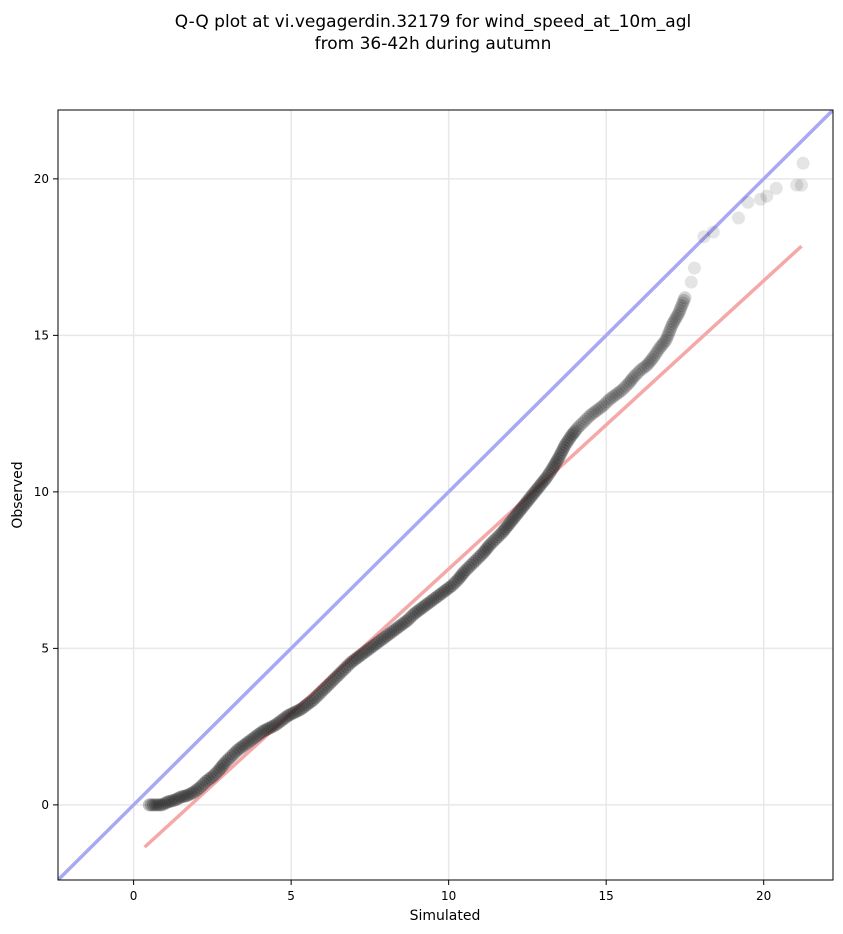 This screenshot has width=843, height=934. What do you see at coordinates (448, 896) in the screenshot?
I see `x-tick-label: 10` at bounding box center [448, 896].